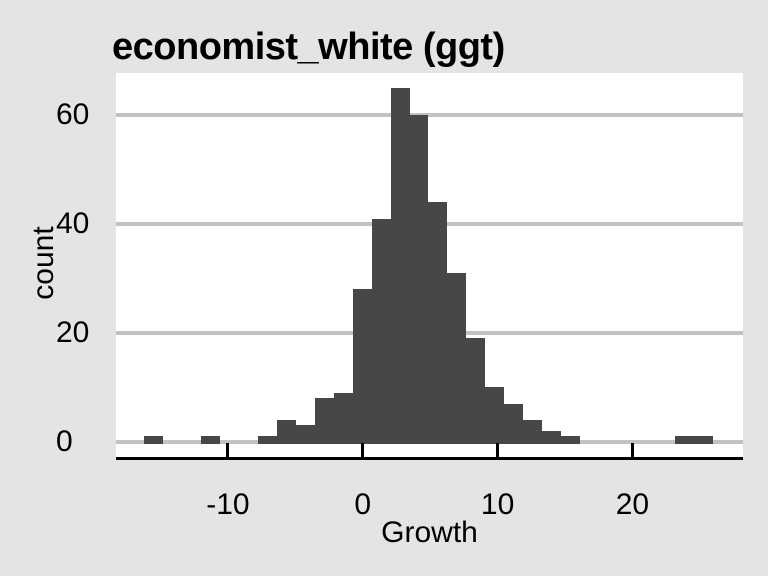 This screenshot has width=768, height=576. I want to click on x-tick-label: -10, so click(228, 504).